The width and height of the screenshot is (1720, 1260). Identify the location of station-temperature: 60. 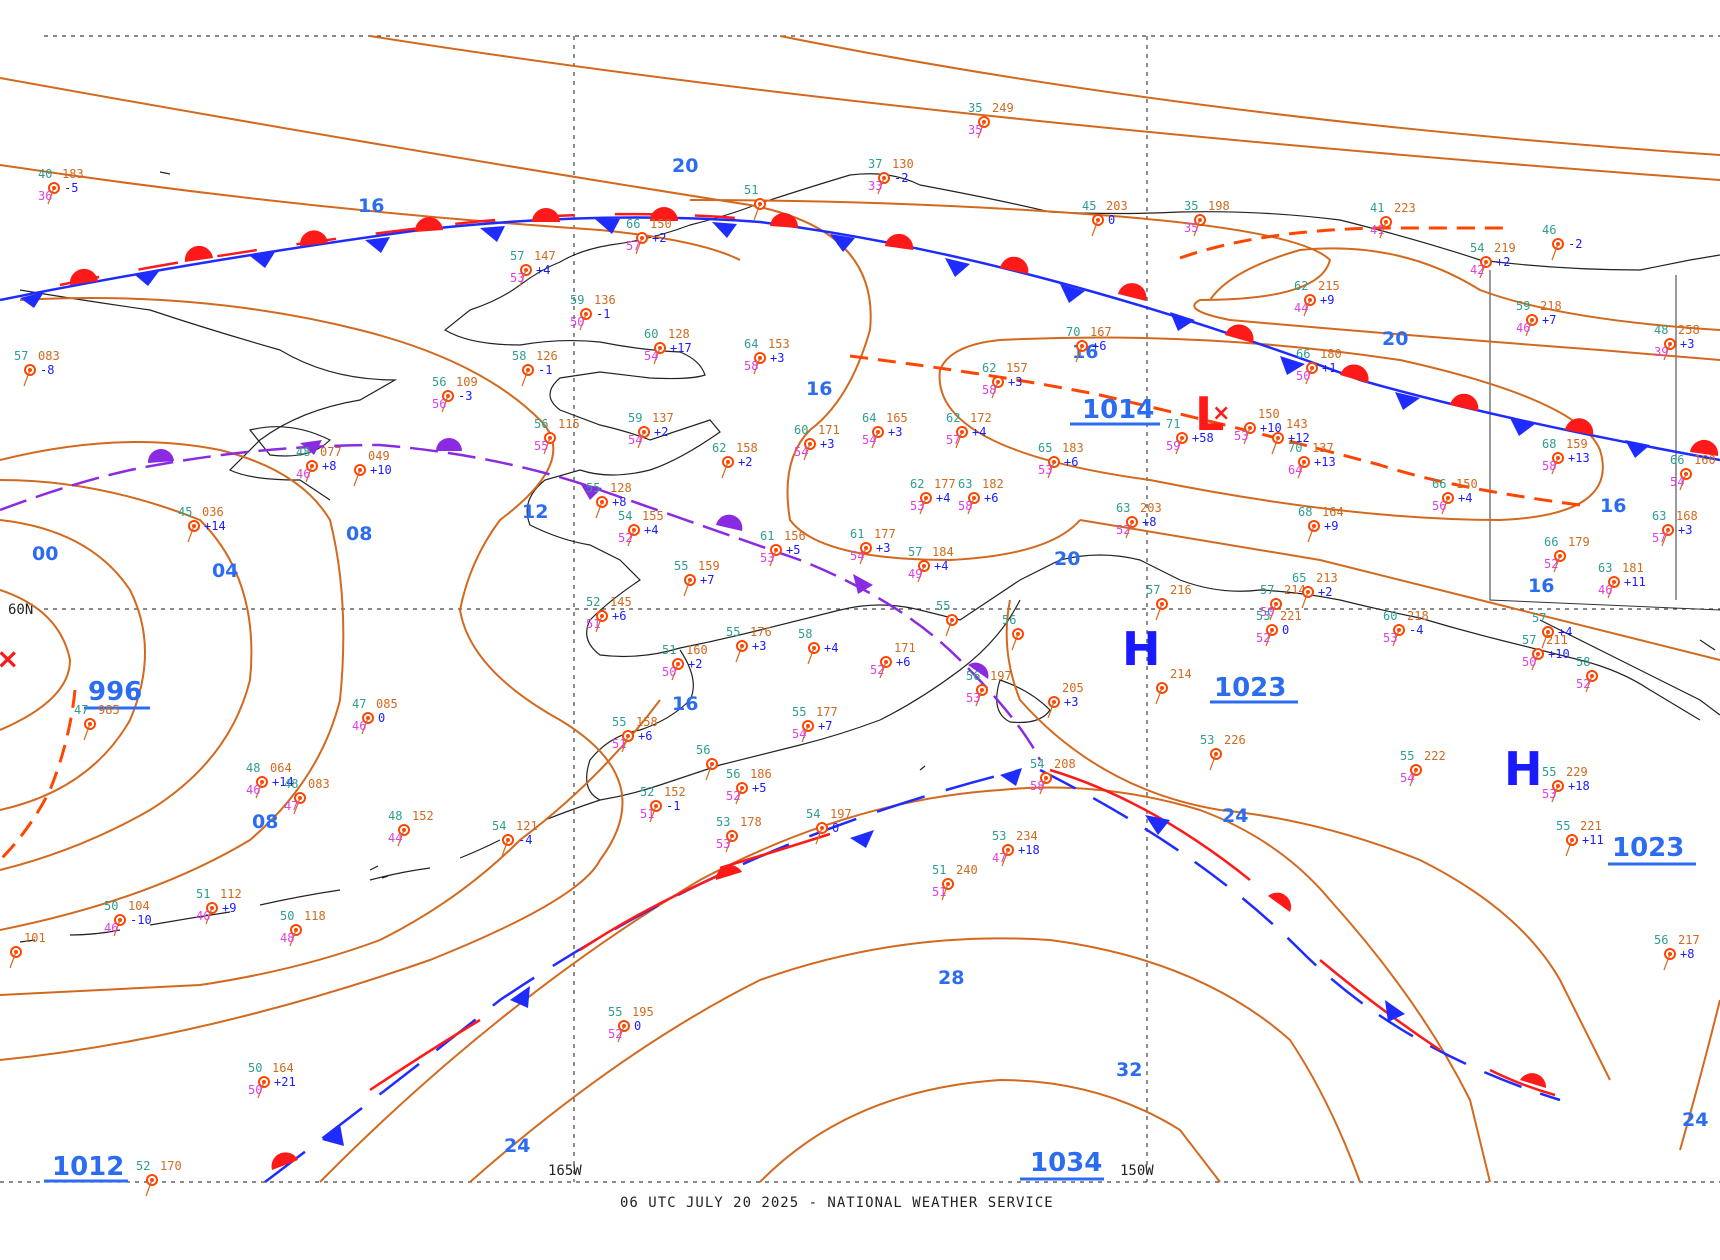
(1390, 616).